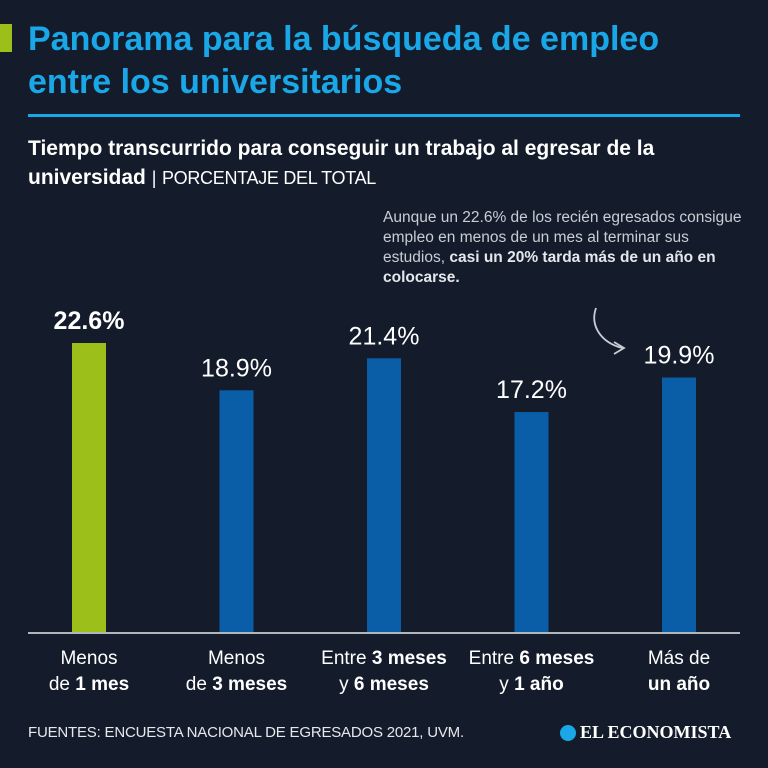 This screenshot has width=768, height=768. Describe the element at coordinates (656, 732) in the screenshot. I see `logo-text: EL ECONOMISTA` at that location.